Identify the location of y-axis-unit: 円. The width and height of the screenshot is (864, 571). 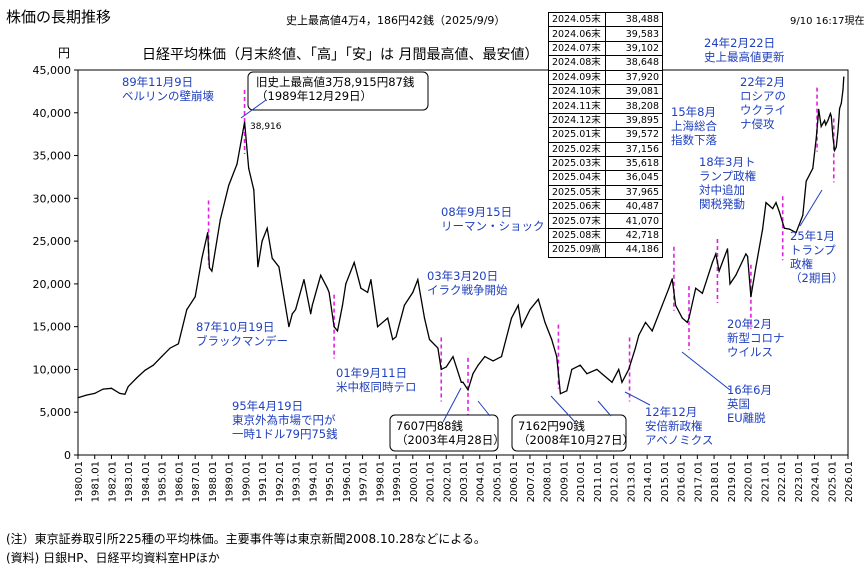
(64, 53).